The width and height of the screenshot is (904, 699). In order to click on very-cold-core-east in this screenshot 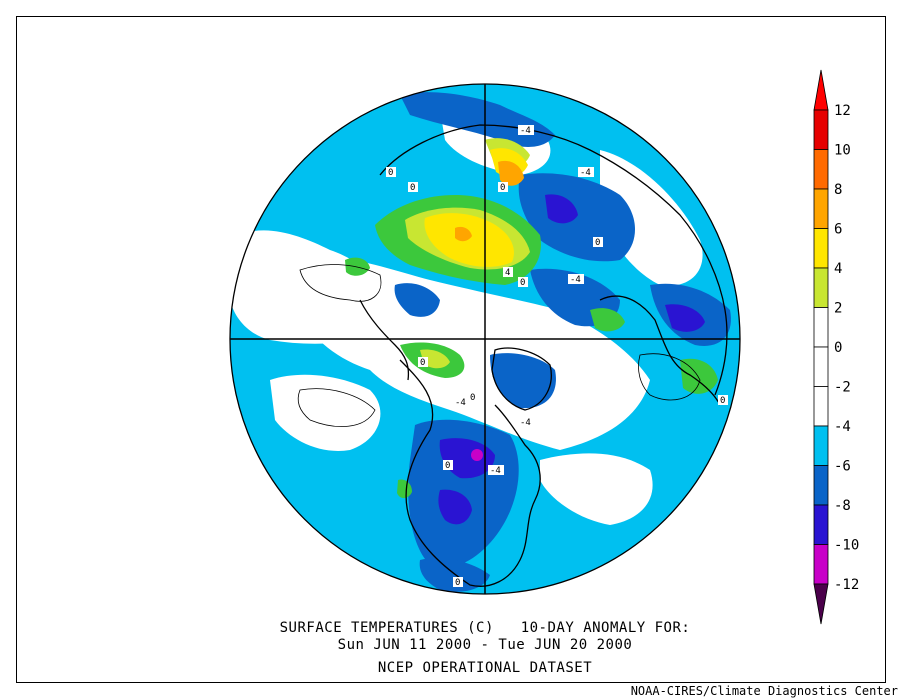, I will do `click(685, 318)`.